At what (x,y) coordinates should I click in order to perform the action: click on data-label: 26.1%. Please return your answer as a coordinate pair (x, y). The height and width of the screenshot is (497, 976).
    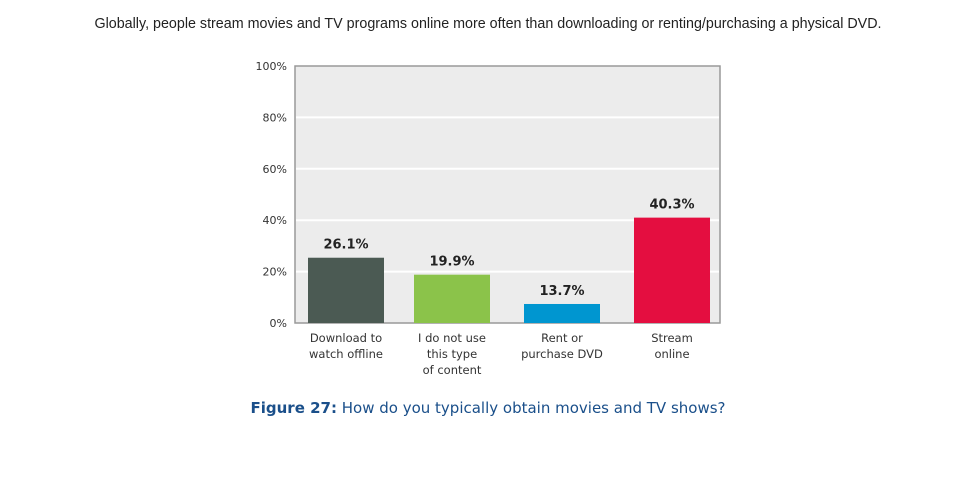
    Looking at the image, I should click on (345, 245).